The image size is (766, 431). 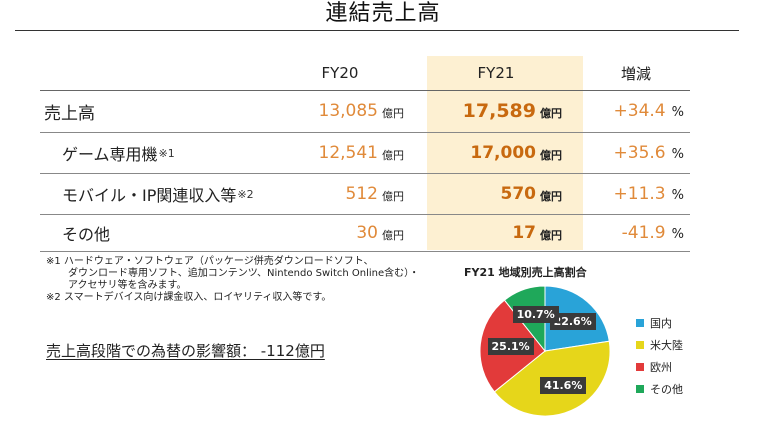 I want to click on pie-legend: 国内米大陸欧州その他, so click(x=659, y=356).